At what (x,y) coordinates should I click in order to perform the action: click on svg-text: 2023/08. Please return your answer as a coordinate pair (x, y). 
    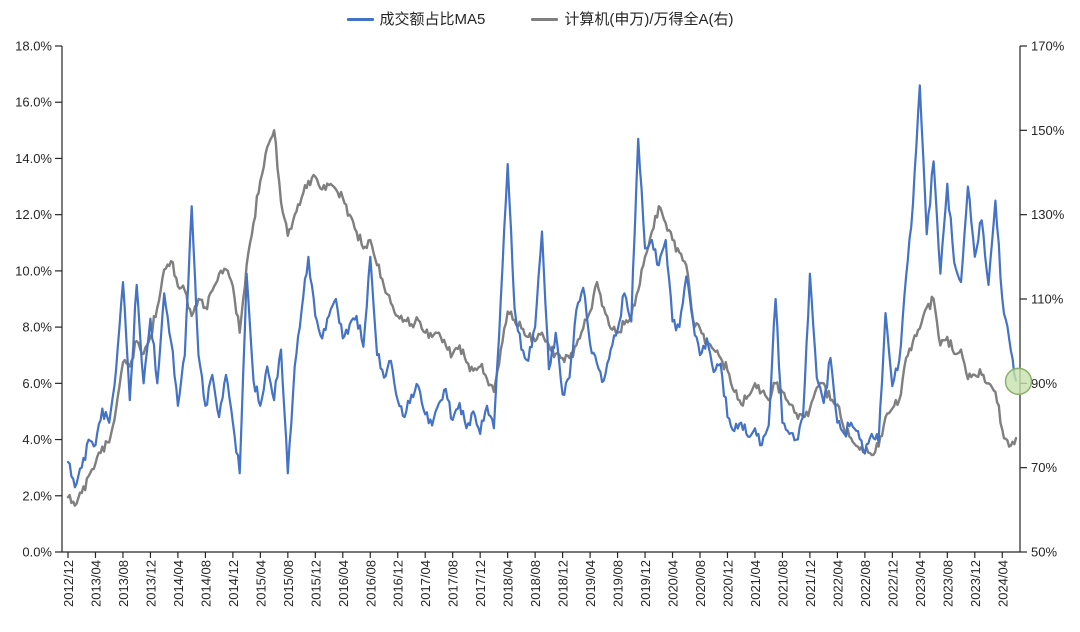
    Looking at the image, I should click on (947, 583).